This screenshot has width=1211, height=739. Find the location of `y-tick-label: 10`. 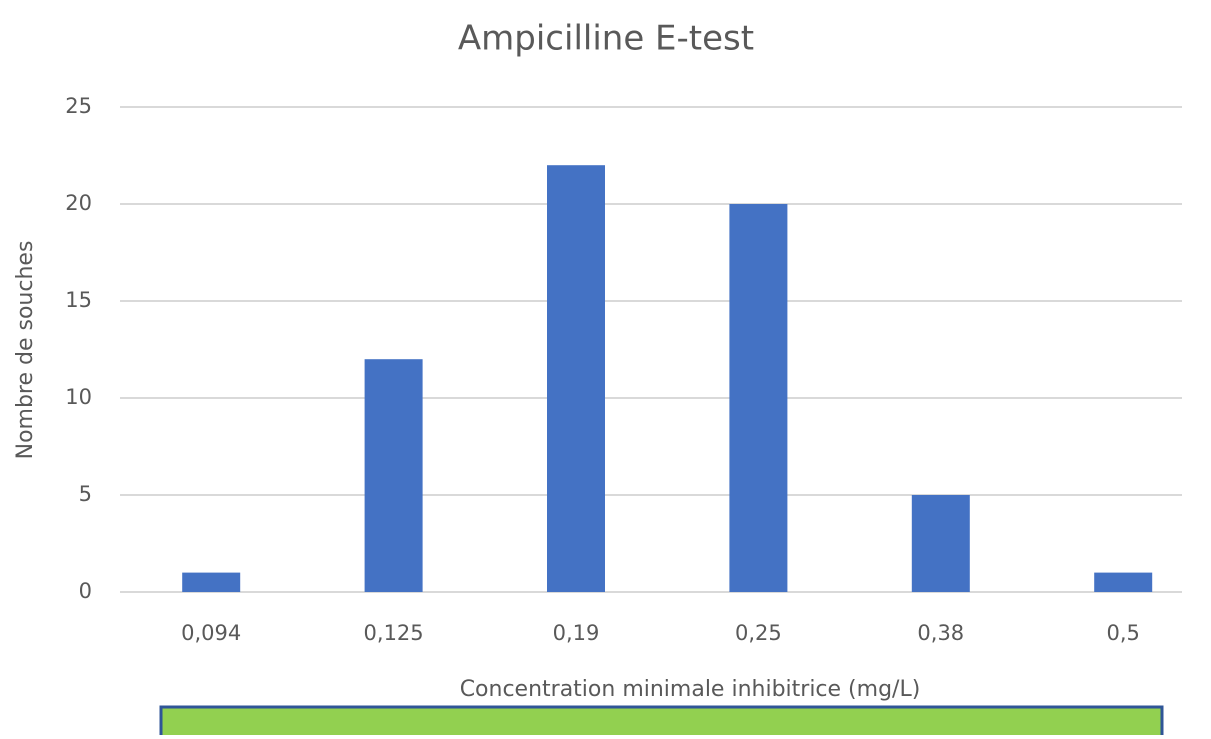

y-tick-label: 10 is located at coordinates (78, 397).